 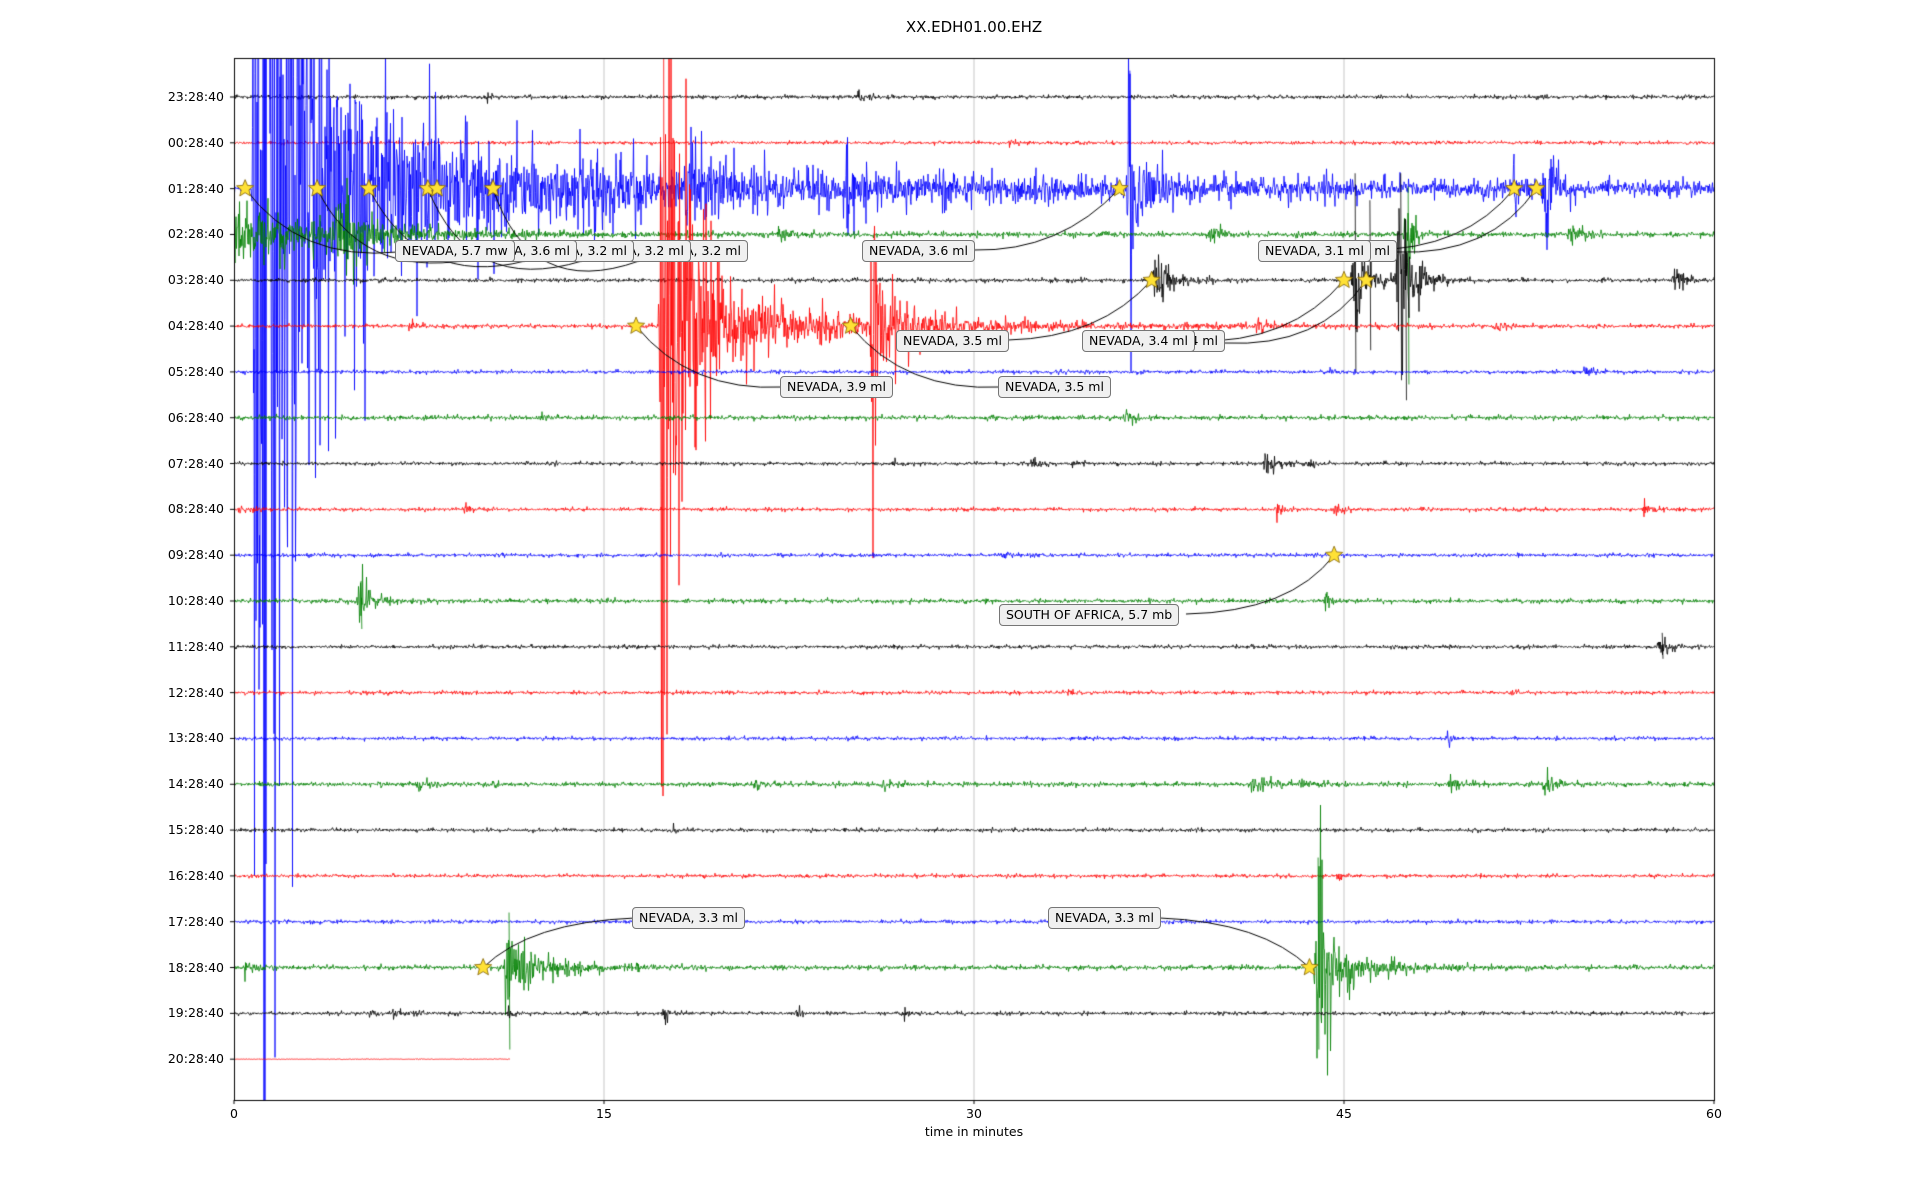 I want to click on y-tick-label: 15:28:40, so click(x=195, y=830).